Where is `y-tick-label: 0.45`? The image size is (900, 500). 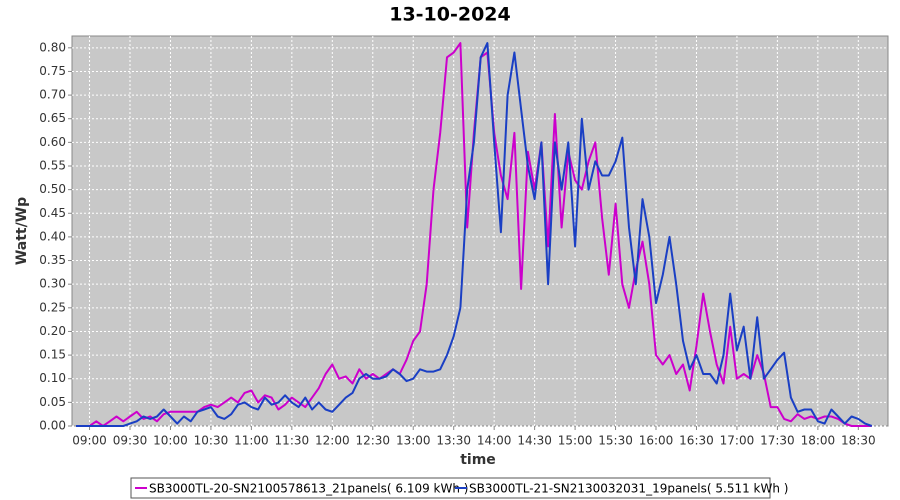
y-tick-label: 0.45 is located at coordinates (52, 213).